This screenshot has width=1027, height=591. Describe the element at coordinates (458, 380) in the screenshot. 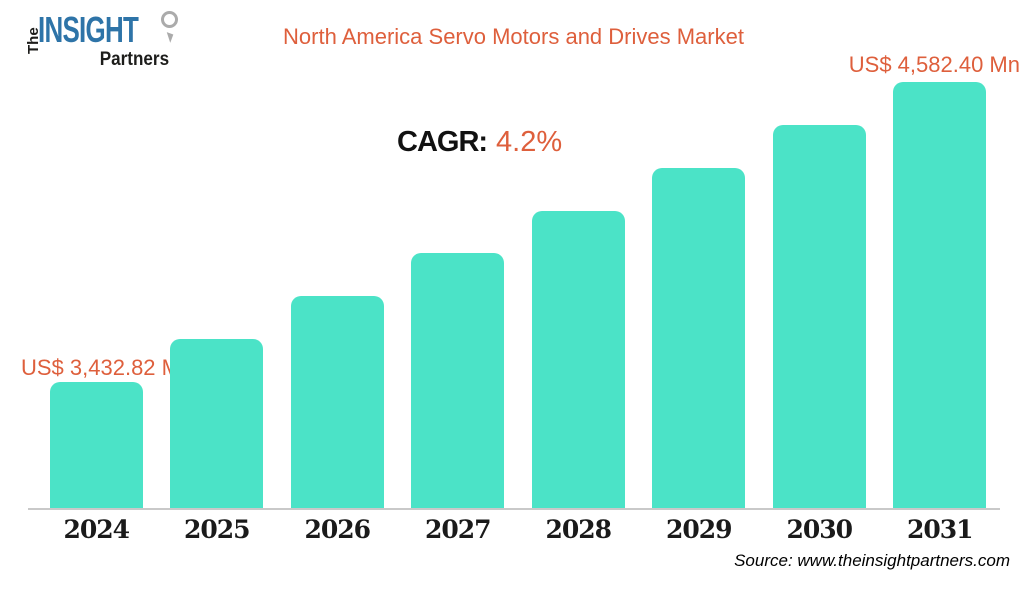

I see `bar-2027` at that location.